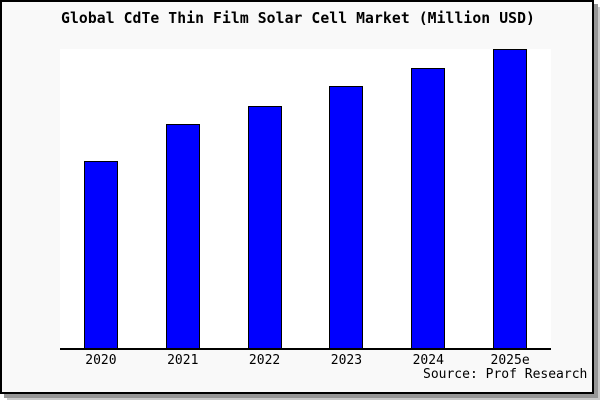  I want to click on x-tick-label-2025e: 2025e, so click(510, 360).